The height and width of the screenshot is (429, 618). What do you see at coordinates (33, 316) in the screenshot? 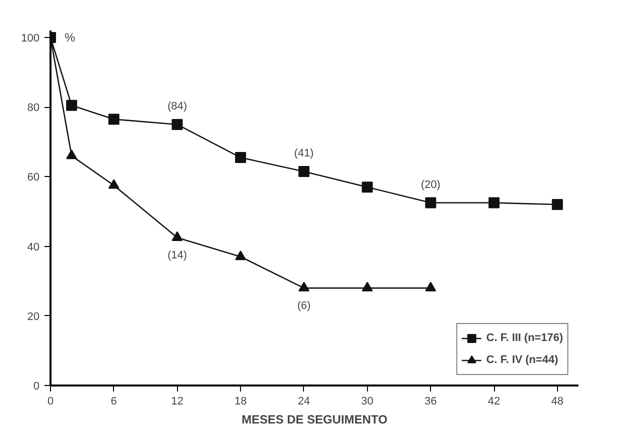
I see `y-tick-label: 20` at bounding box center [33, 316].